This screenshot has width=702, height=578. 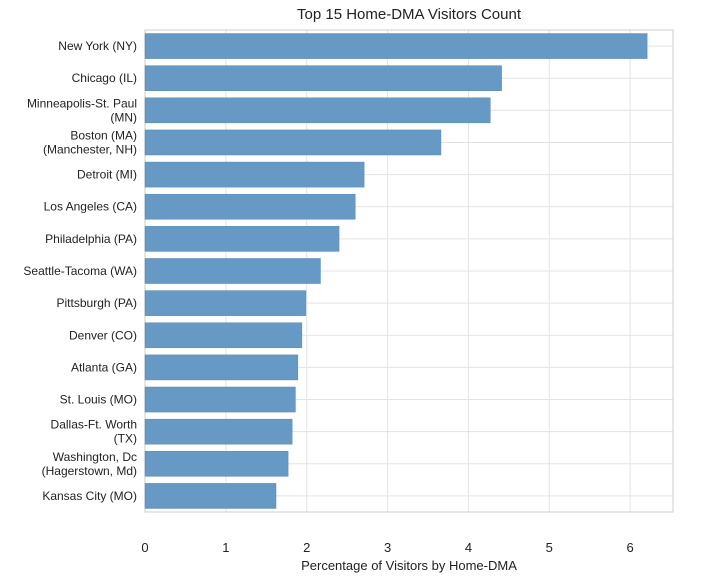 What do you see at coordinates (630, 547) in the screenshot?
I see `x-tick-label: 6` at bounding box center [630, 547].